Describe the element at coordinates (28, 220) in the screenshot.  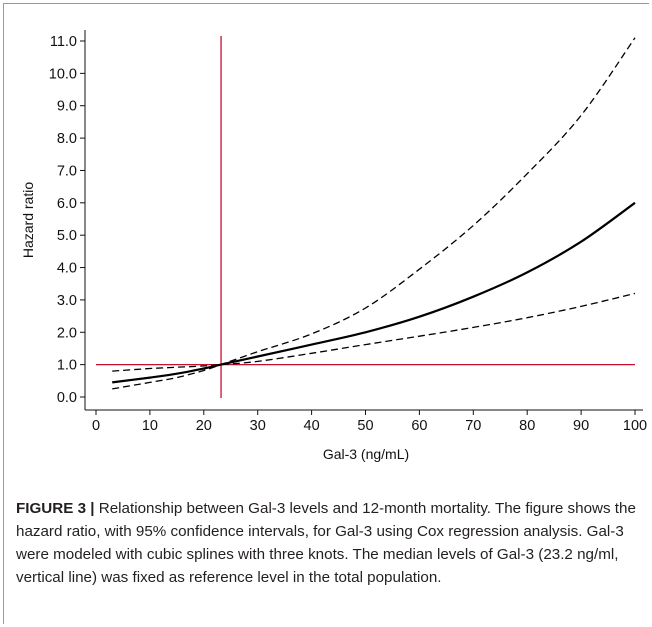
I see `y-axis-label: Hazard ratio` at that location.